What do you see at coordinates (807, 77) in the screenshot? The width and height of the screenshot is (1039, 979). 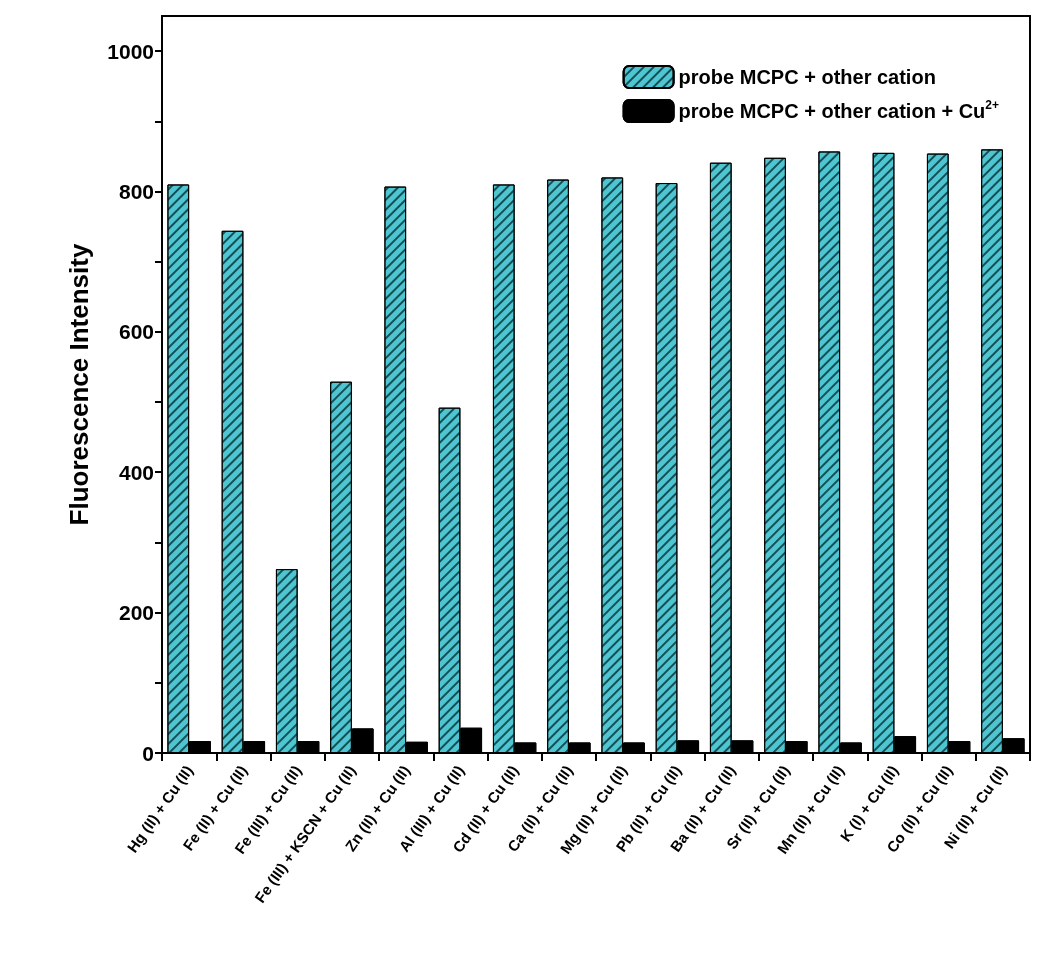 I see `legend-label: probe MCPC + other cation` at bounding box center [807, 77].